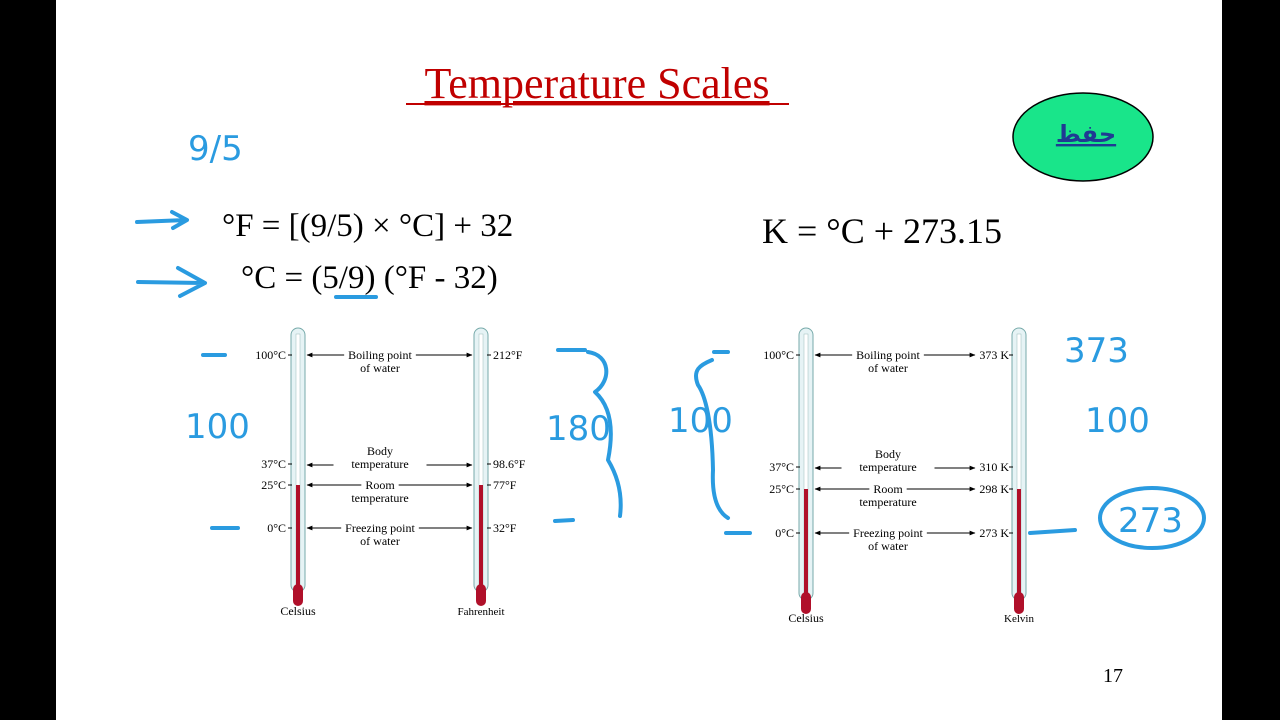  I want to click on formula: K = °C + 273.15, so click(882, 231).